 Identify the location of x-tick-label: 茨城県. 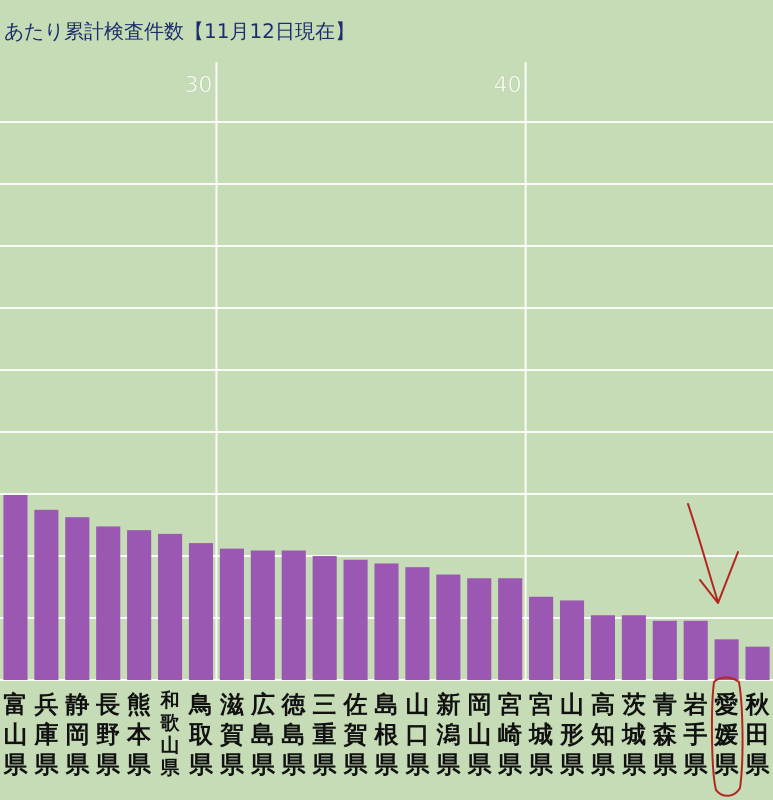
(633, 734).